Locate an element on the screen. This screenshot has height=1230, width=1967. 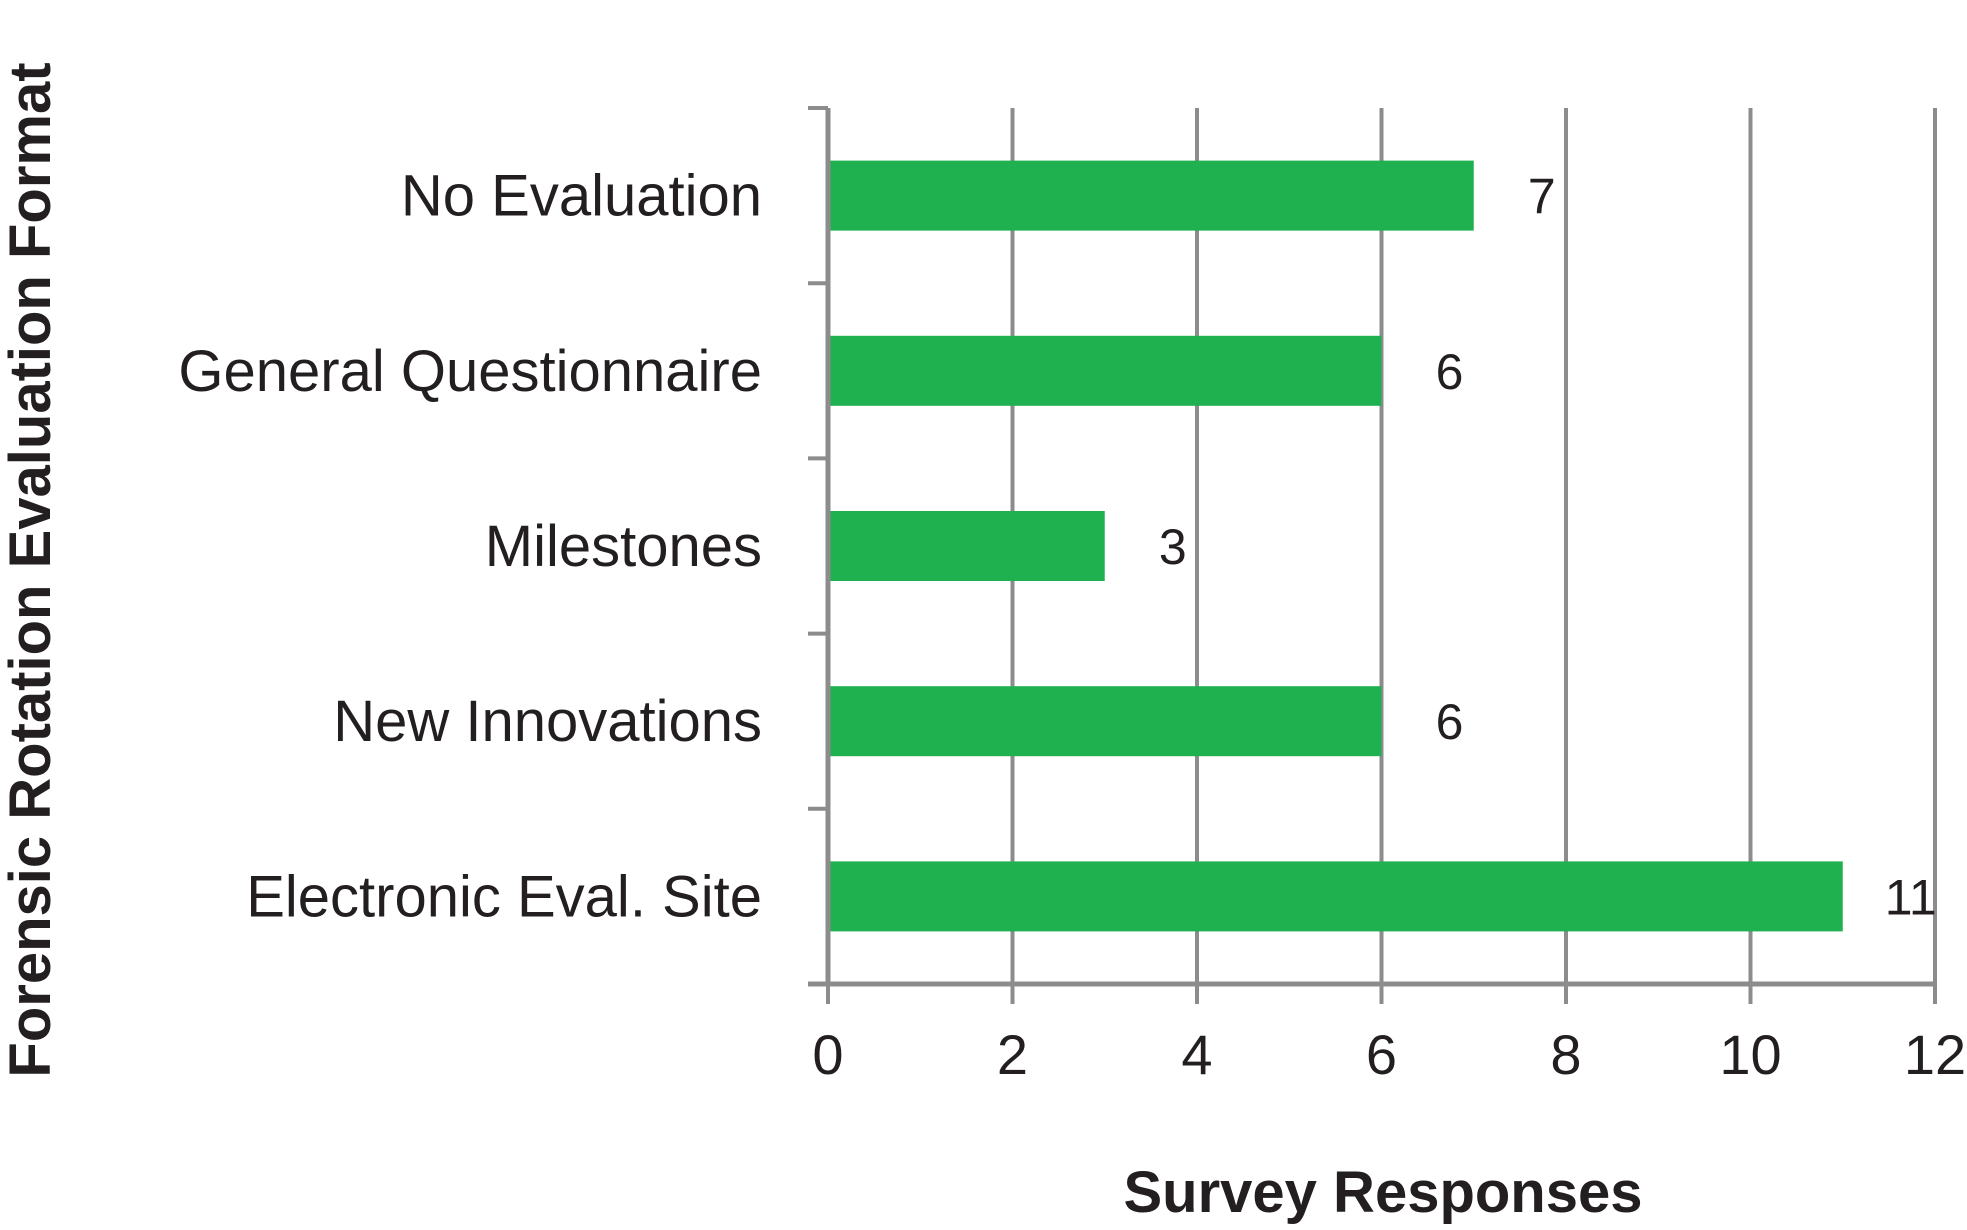
x-tick-label: 0 is located at coordinates (827, 1054).